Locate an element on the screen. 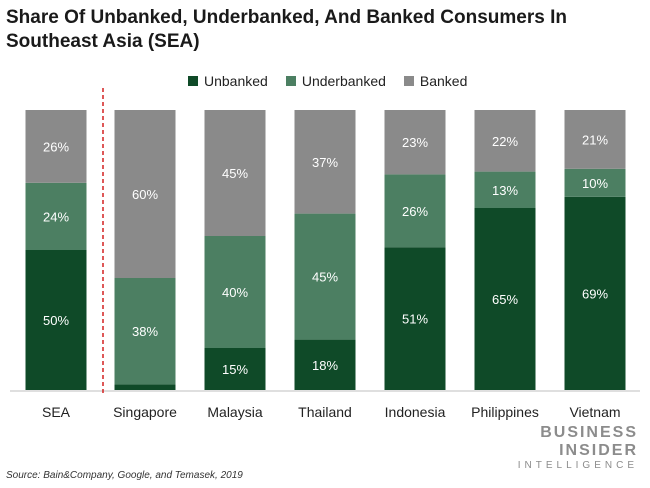 This screenshot has width=650, height=488. data-label-underbanked-vietnam: 10% is located at coordinates (595, 183).